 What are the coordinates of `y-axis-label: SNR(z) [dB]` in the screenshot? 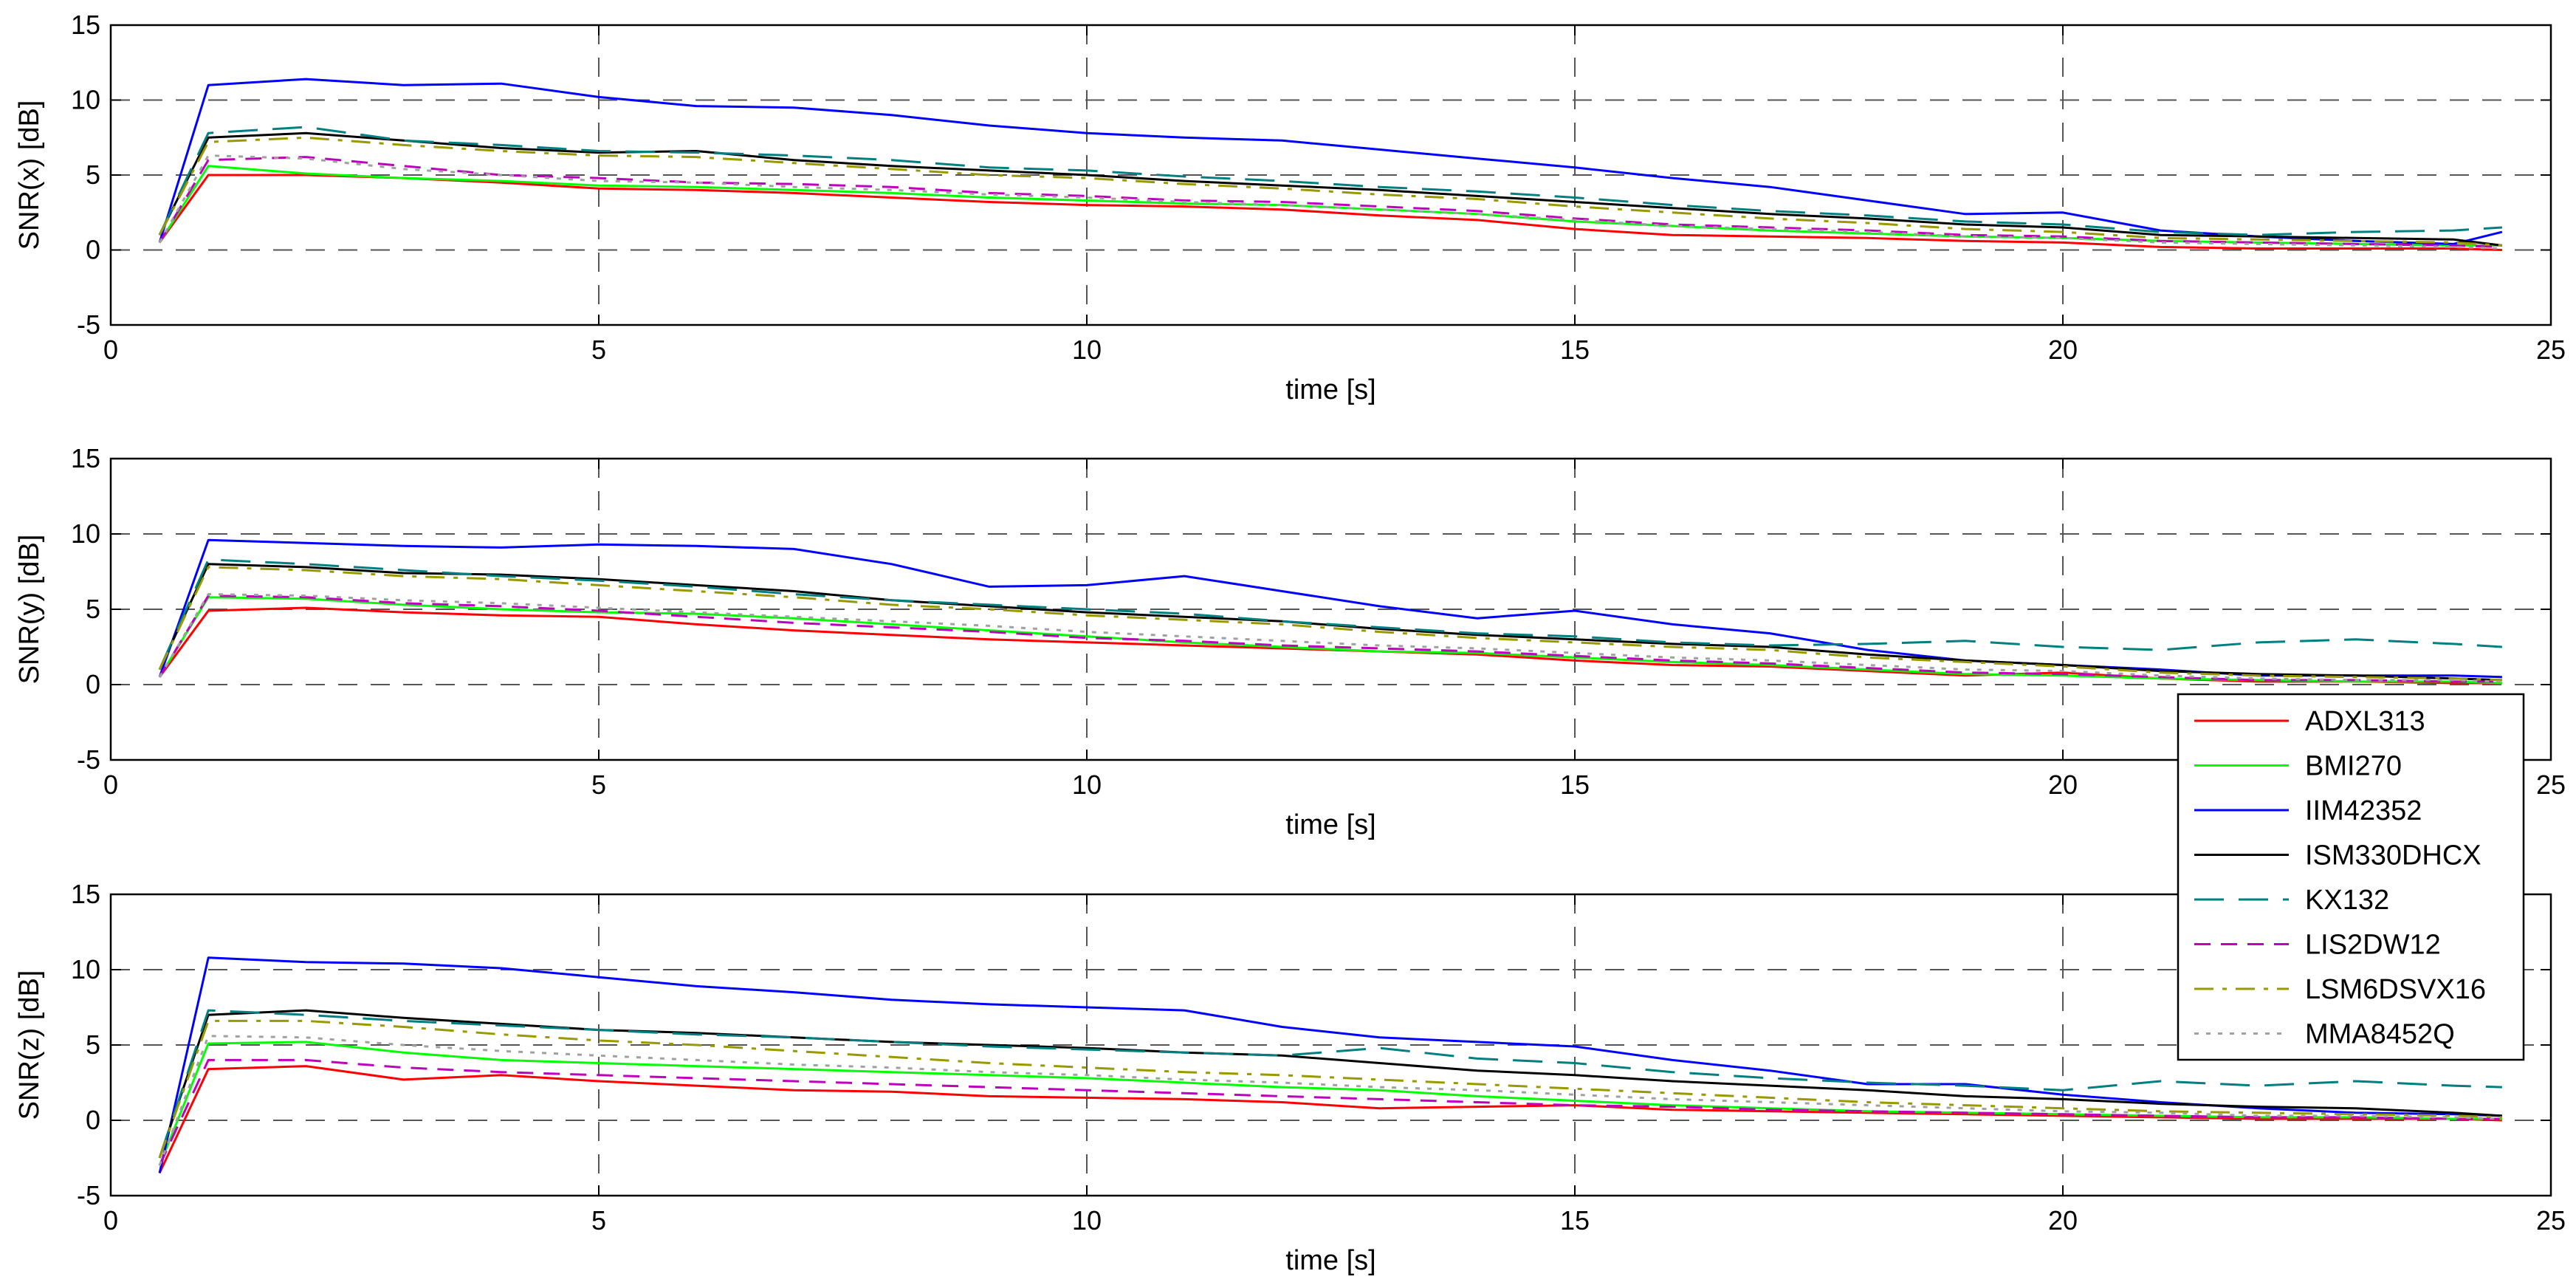 It's located at (29, 1045).